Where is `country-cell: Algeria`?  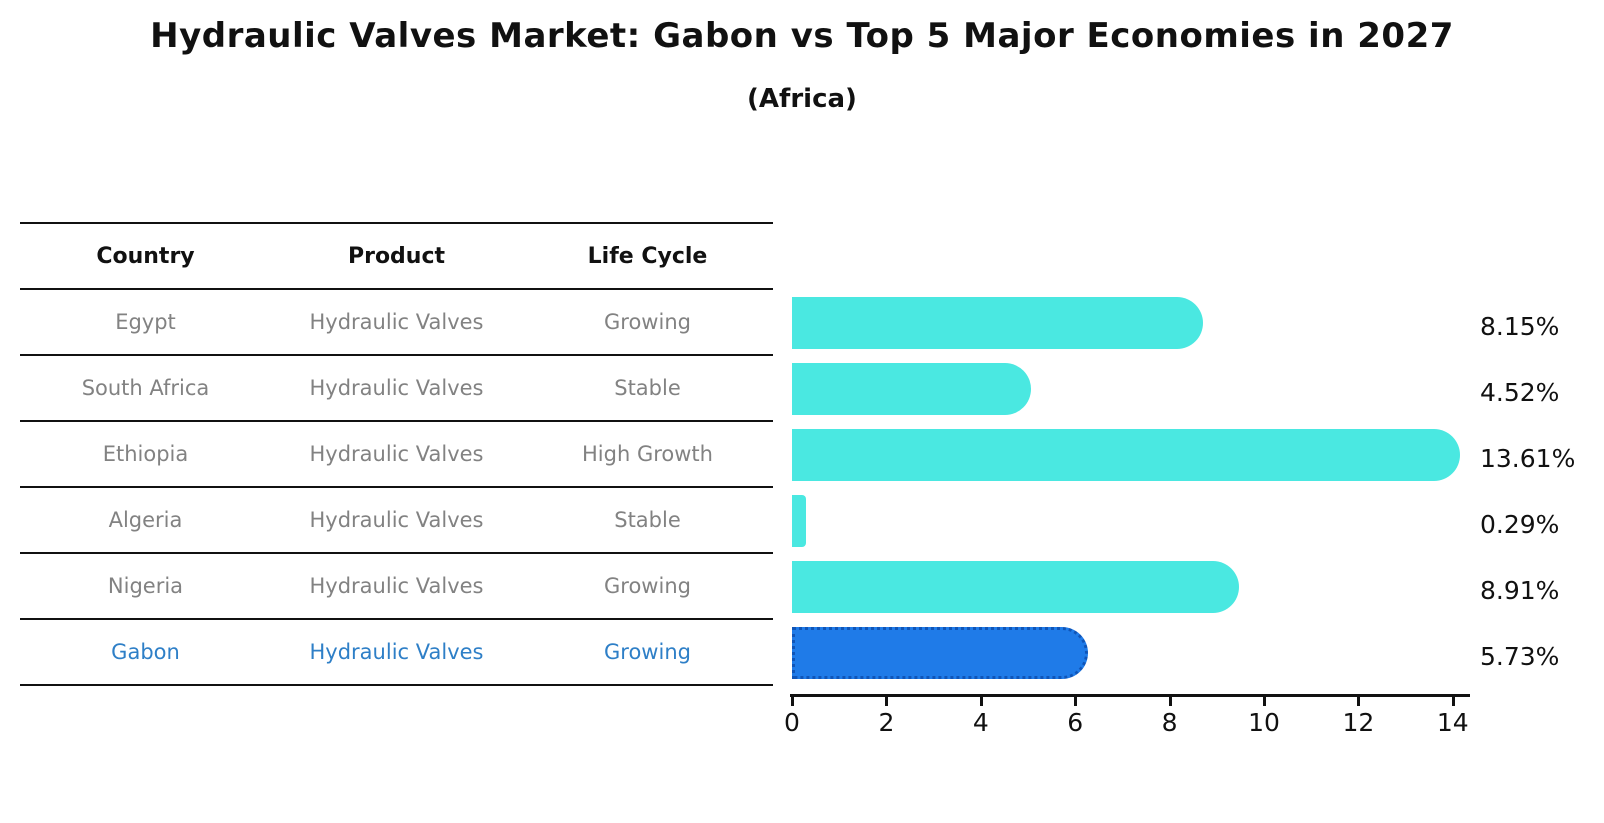
country-cell: Algeria is located at coordinates (145, 520).